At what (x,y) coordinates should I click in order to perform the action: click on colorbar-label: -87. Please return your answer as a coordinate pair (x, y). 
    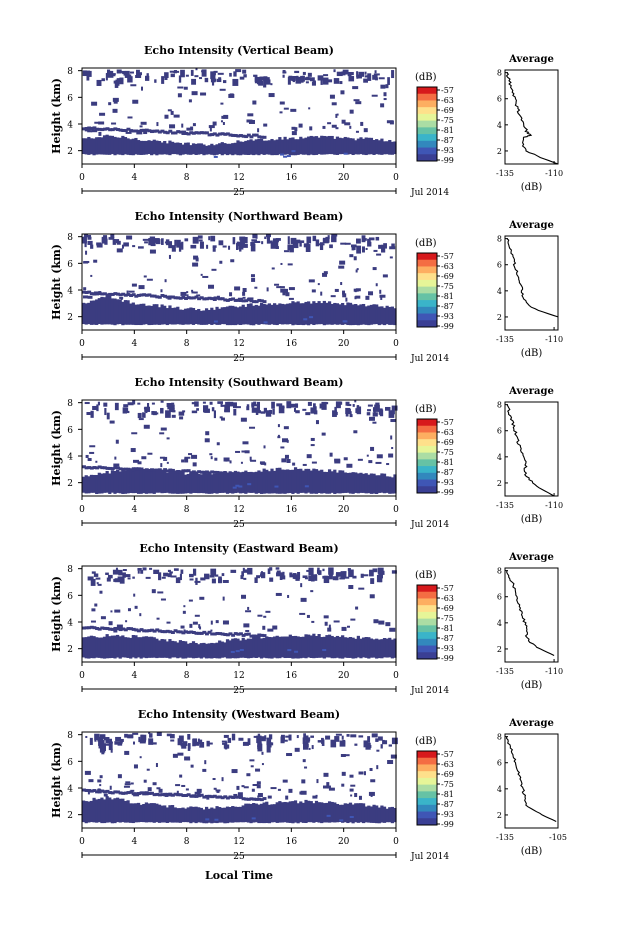
    Looking at the image, I should click on (447, 472).